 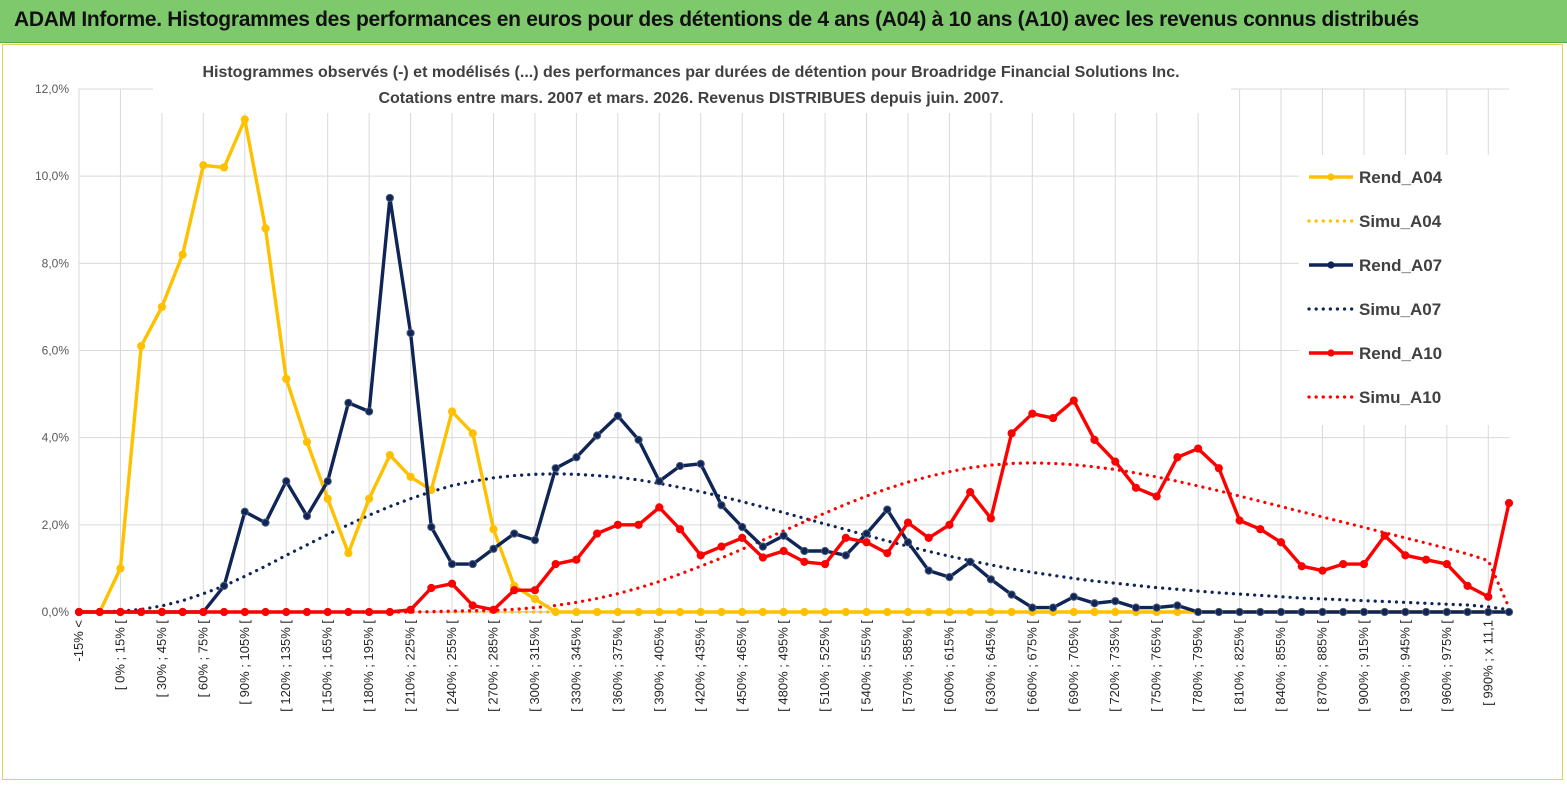 I want to click on legend-simu-a04-label: Simu_A04, so click(x=1400, y=221).